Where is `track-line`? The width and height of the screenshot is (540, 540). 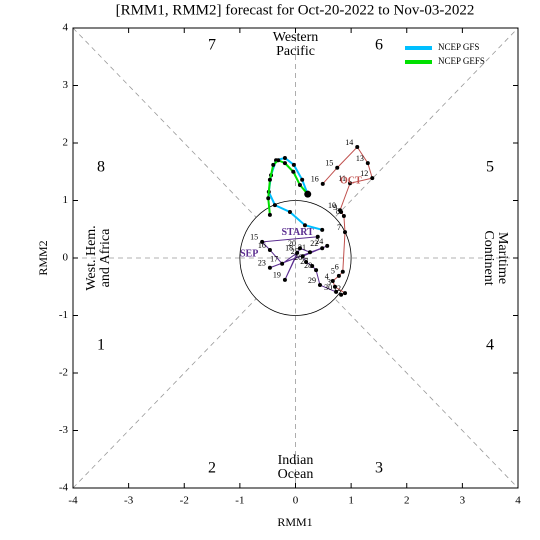
track-line is located at coordinates (347, 221).